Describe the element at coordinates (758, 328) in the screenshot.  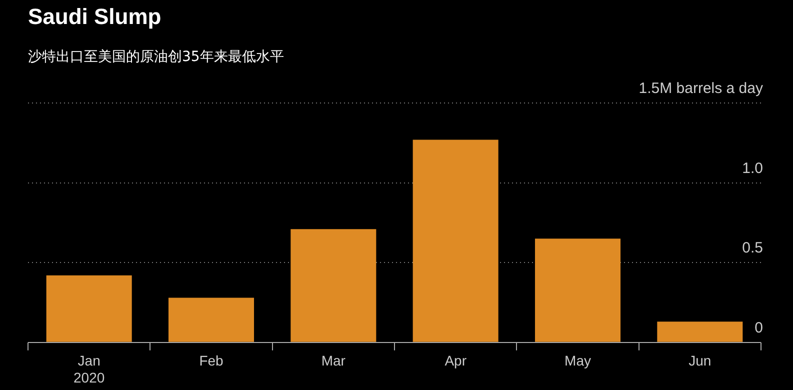
I see `y-tick-label: 0` at that location.